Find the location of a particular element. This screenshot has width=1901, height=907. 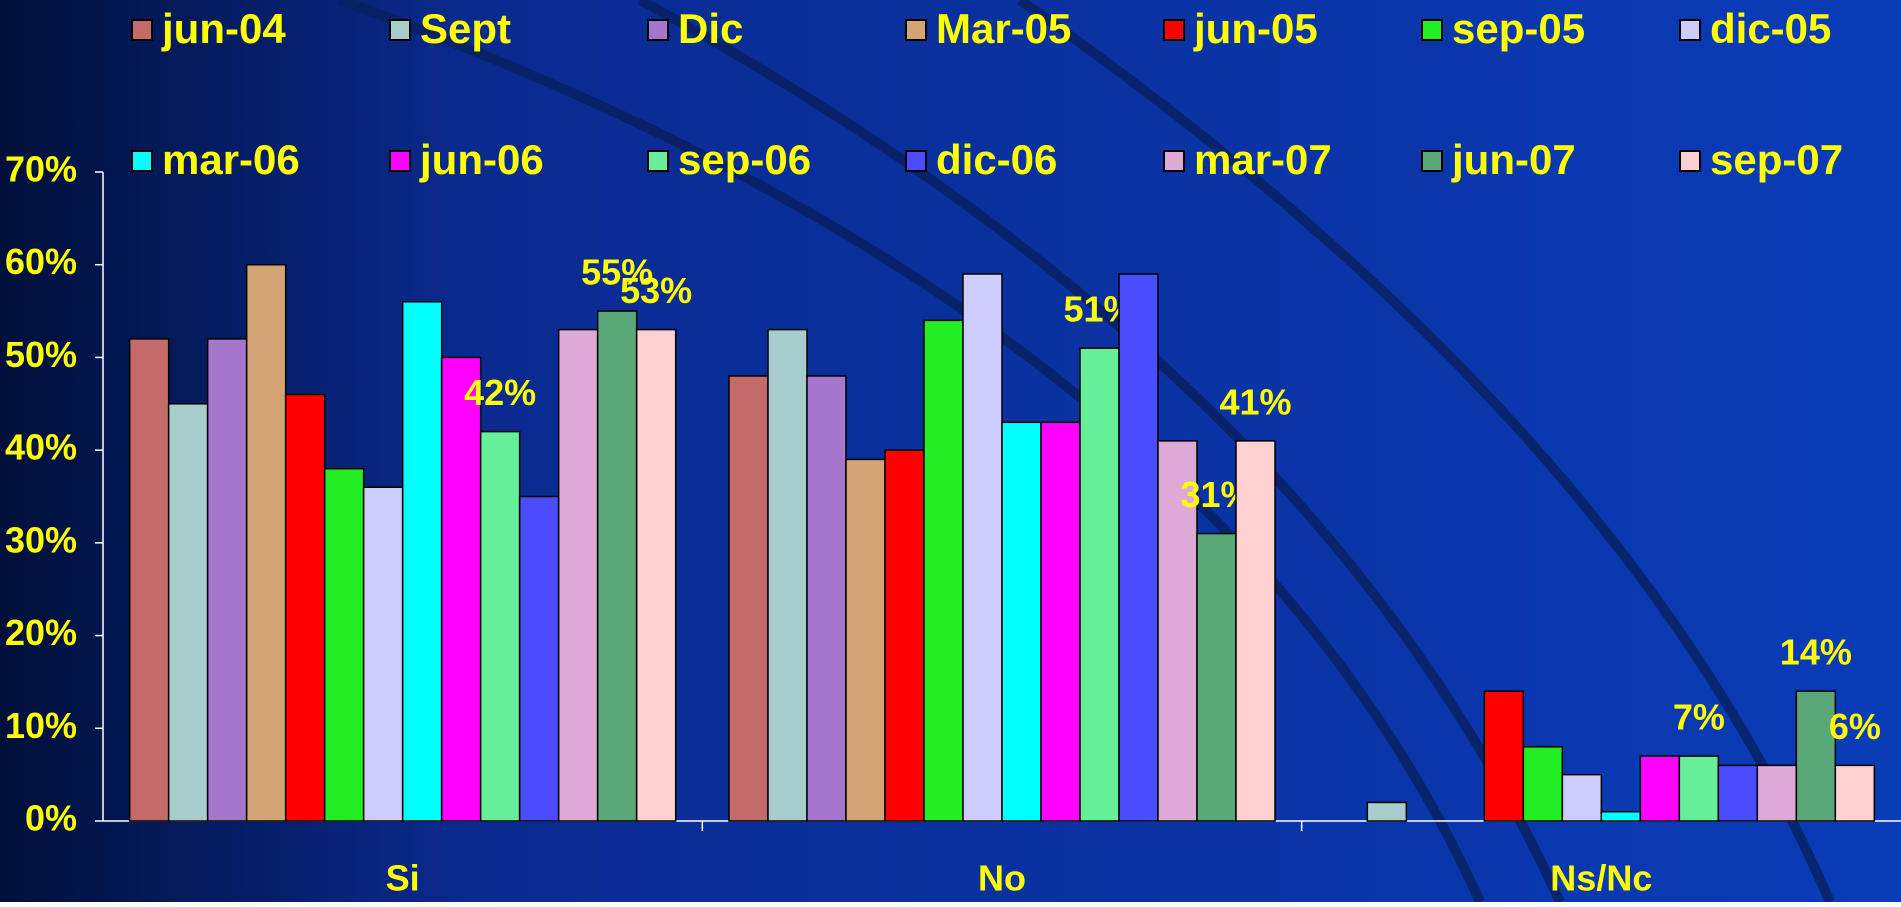

legend-label: mar-06 is located at coordinates (231, 159).